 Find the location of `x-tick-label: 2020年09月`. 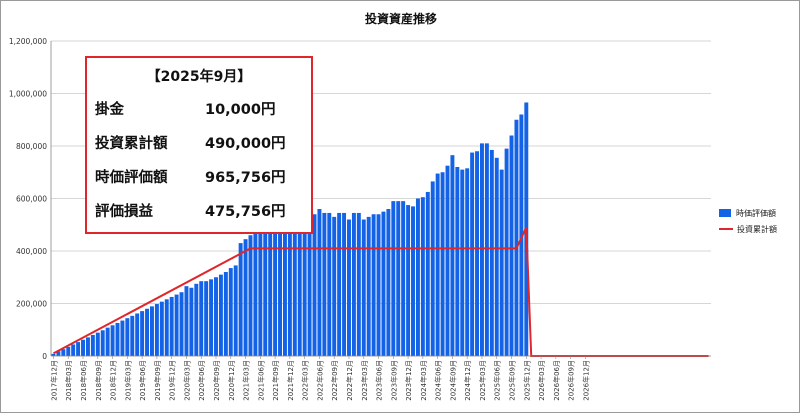

x-tick-label: 2020年09月 is located at coordinates (216, 380).